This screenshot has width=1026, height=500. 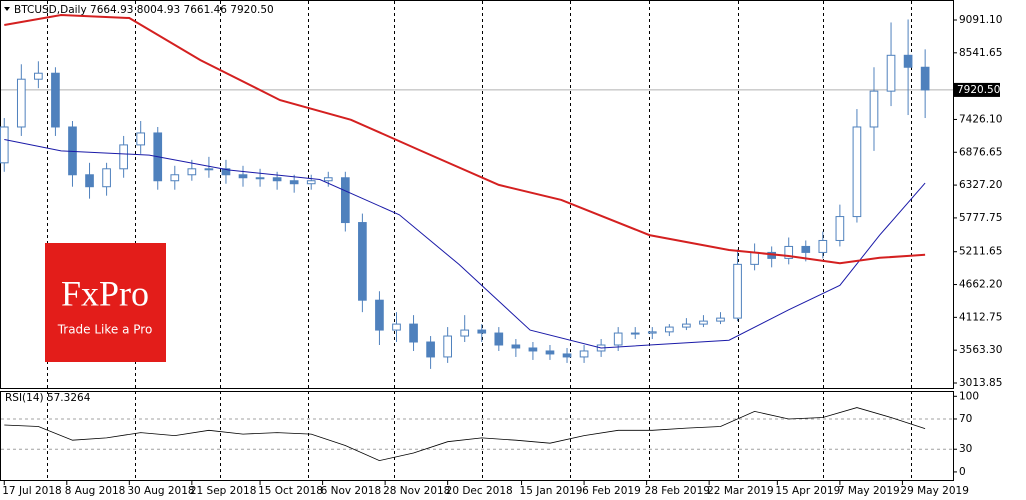 I want to click on x-tick-label: 6 Nov 2018, so click(x=351, y=491).